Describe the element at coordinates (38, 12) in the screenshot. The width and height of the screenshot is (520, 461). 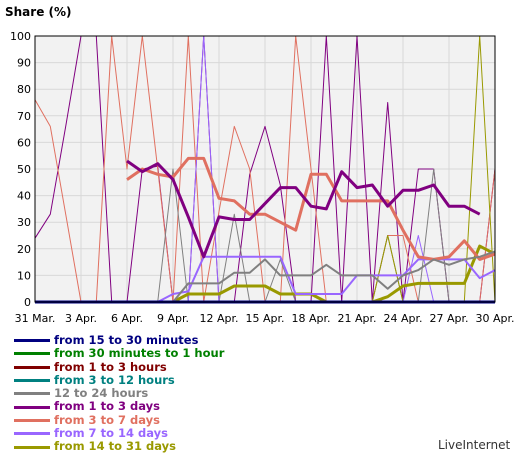
I see `y-axis-label: Share (%)` at that location.